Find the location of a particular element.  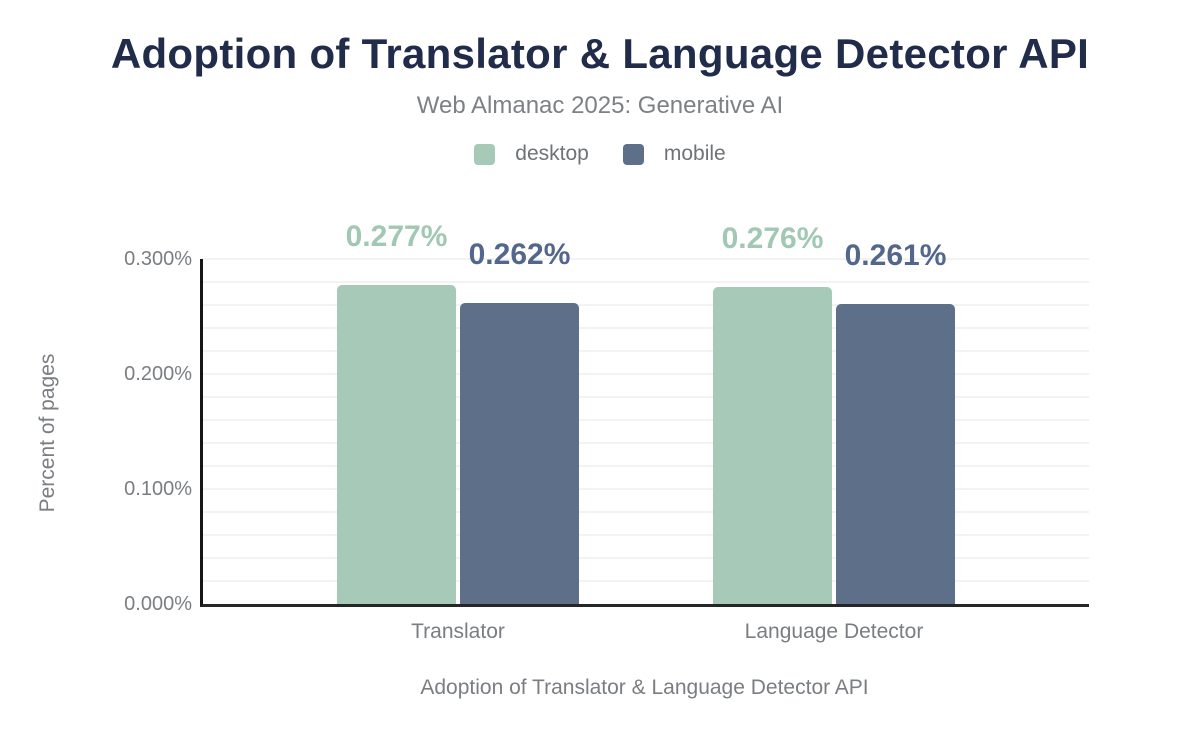

y-tick-label: 0.000% is located at coordinates (158, 604).